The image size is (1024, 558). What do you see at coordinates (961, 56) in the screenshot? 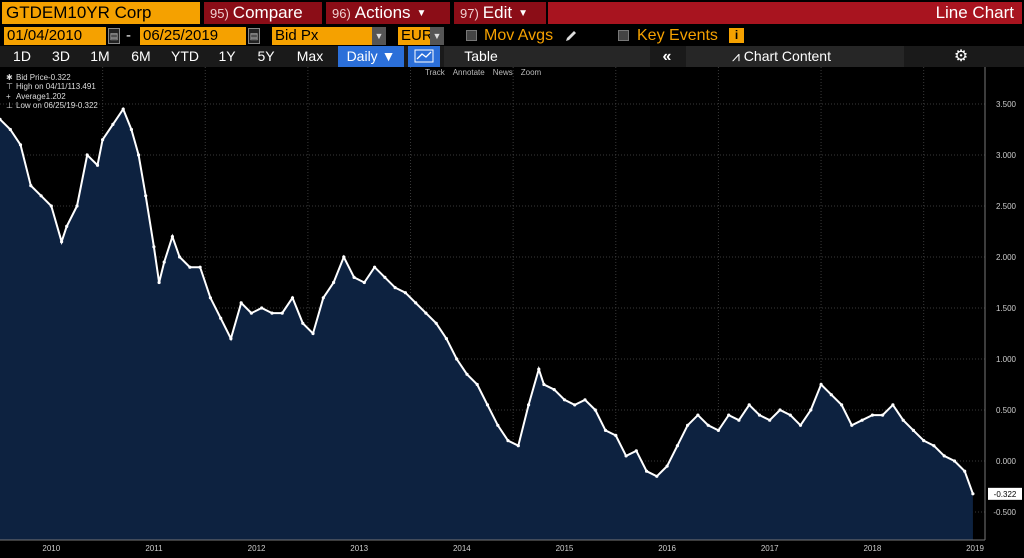
I see `gear-icon: ⚙` at bounding box center [961, 56].